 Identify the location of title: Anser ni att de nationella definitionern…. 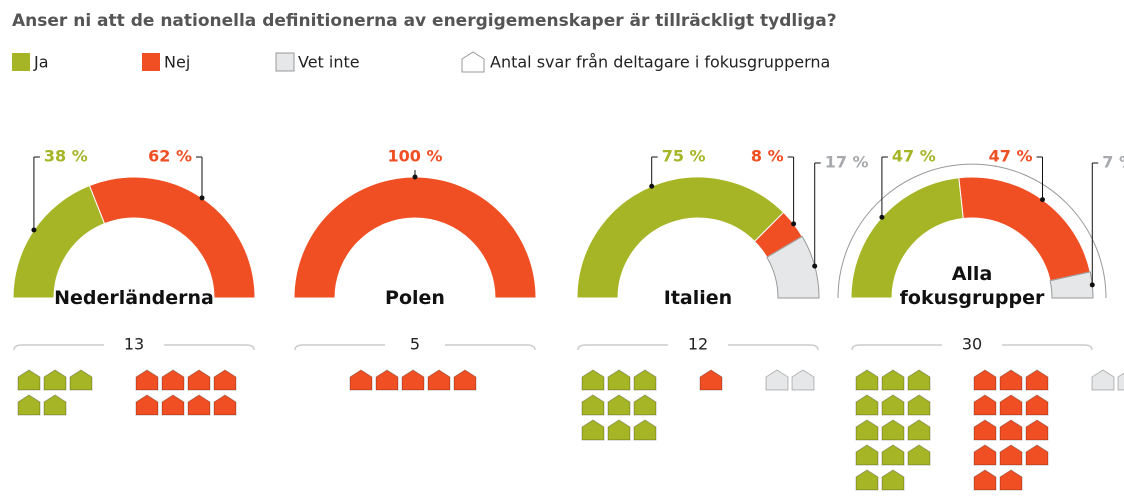
(424, 21).